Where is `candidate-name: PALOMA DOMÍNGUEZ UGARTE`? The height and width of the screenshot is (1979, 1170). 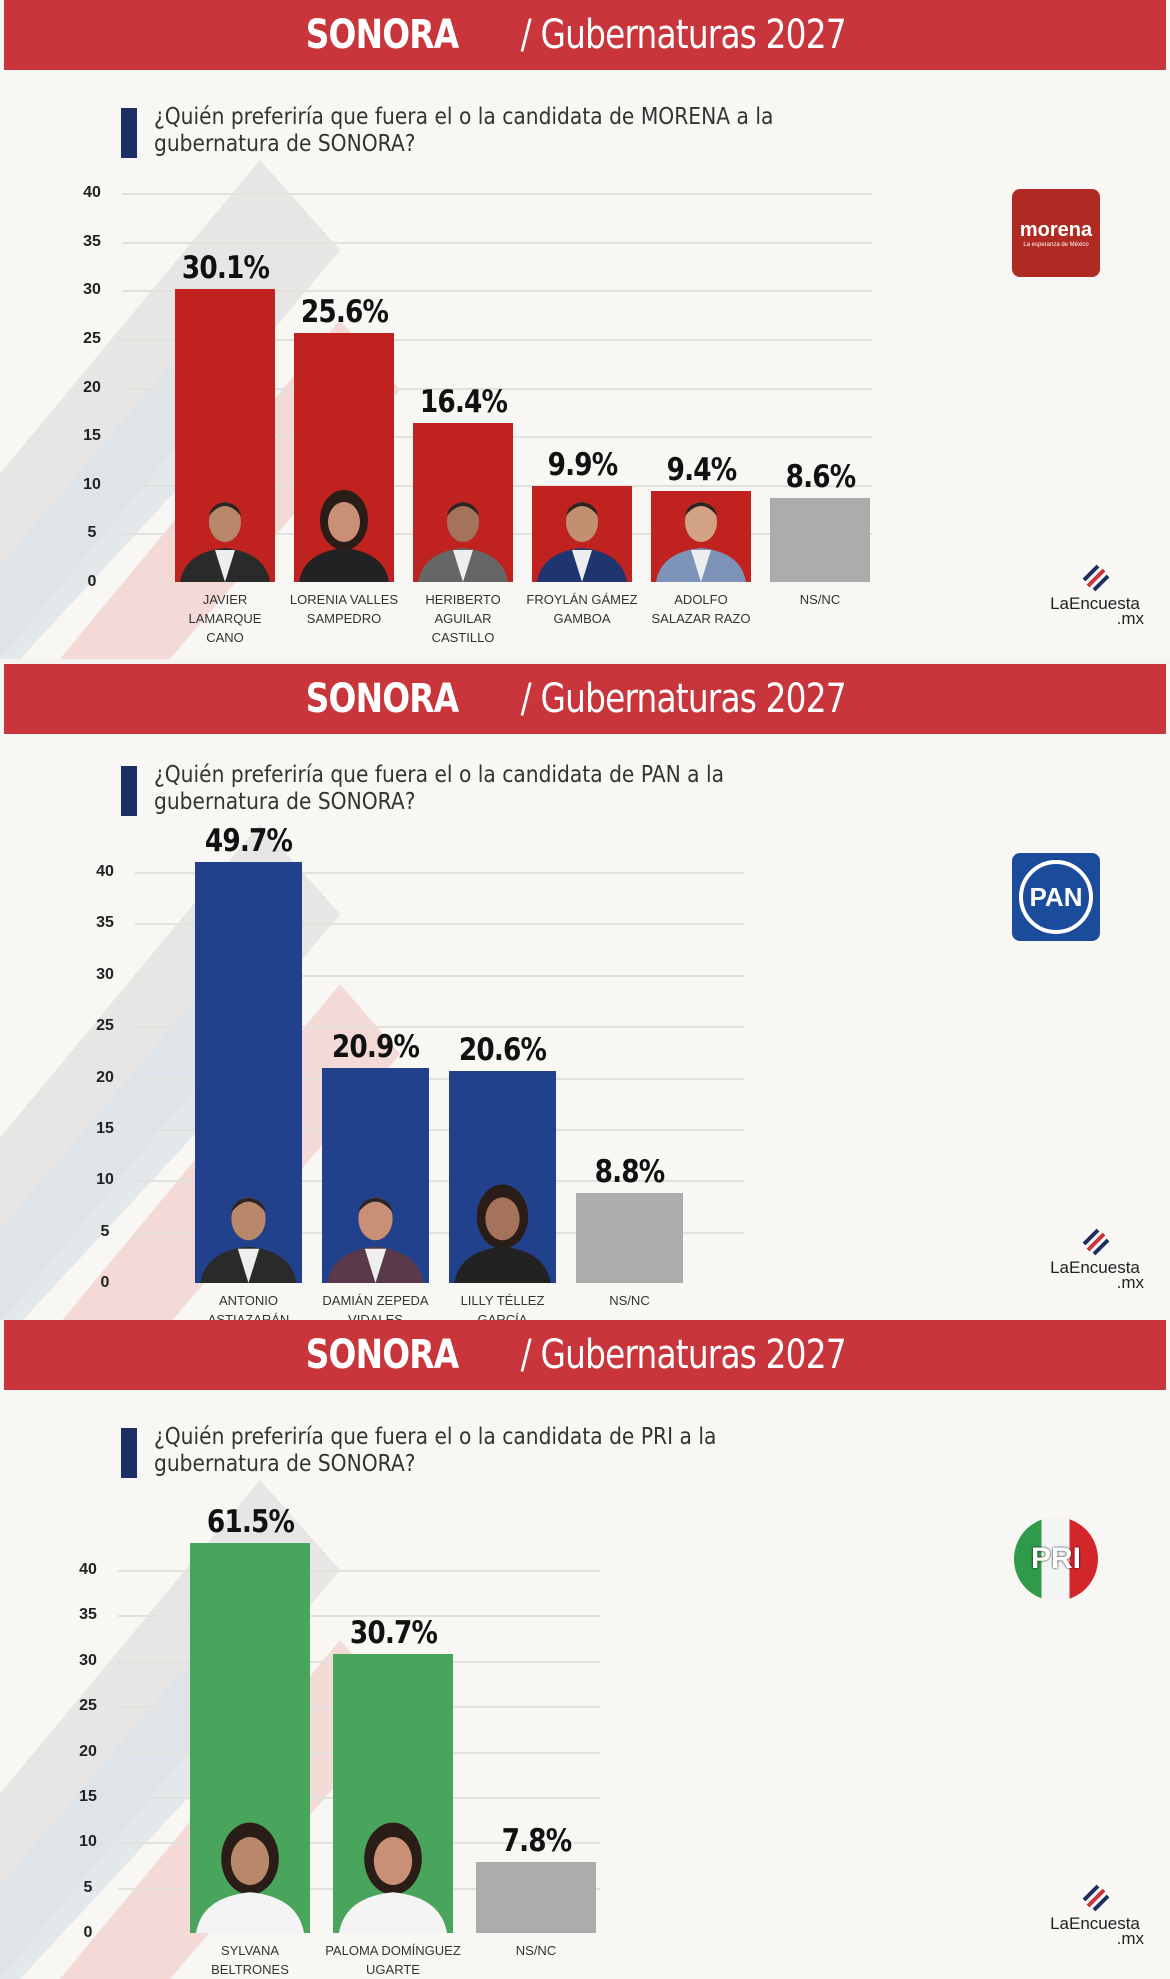
candidate-name: PALOMA DOMÍNGUEZ UGARTE is located at coordinates (393, 1960).